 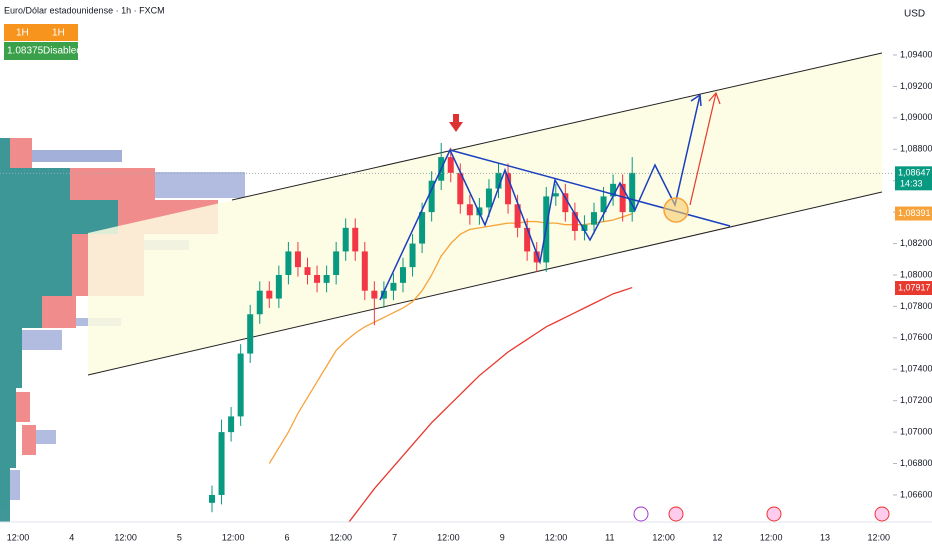 What do you see at coordinates (286, 537) in the screenshot?
I see `x-tick-label: 6` at bounding box center [286, 537].